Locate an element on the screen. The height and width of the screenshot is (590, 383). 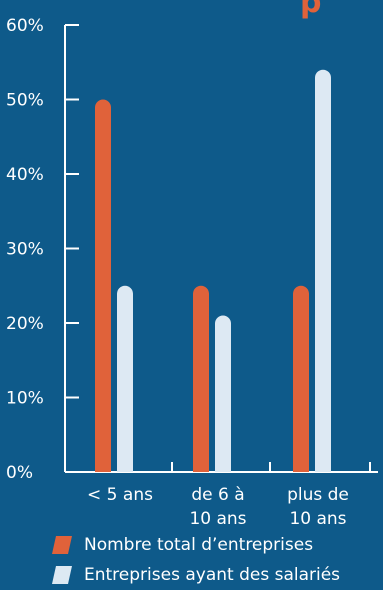
x-category-label: plus de is located at coordinates (318, 495).